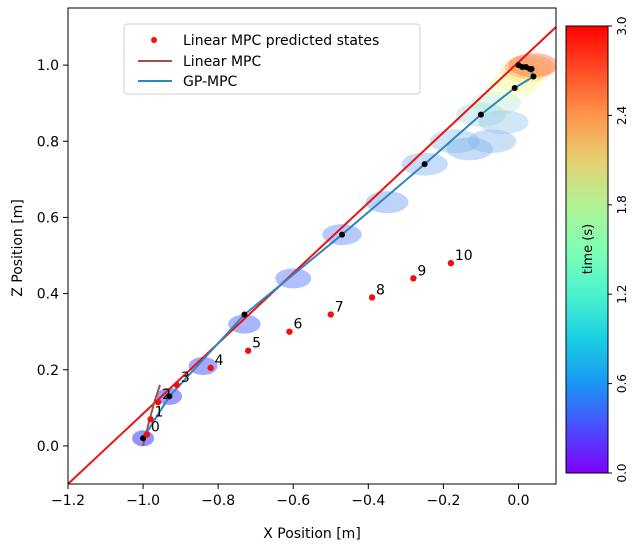 The height and width of the screenshot is (546, 636). Describe the element at coordinates (155, 427) in the screenshot. I see `predicted-state-label: 0` at that location.